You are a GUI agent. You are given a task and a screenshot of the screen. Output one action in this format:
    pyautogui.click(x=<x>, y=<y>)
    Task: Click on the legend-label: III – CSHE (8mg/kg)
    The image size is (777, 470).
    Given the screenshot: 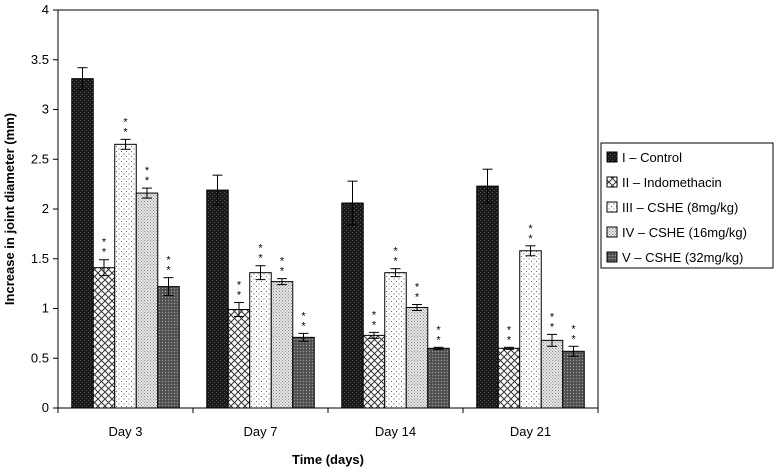 What is the action you would take?
    pyautogui.click(x=680, y=207)
    